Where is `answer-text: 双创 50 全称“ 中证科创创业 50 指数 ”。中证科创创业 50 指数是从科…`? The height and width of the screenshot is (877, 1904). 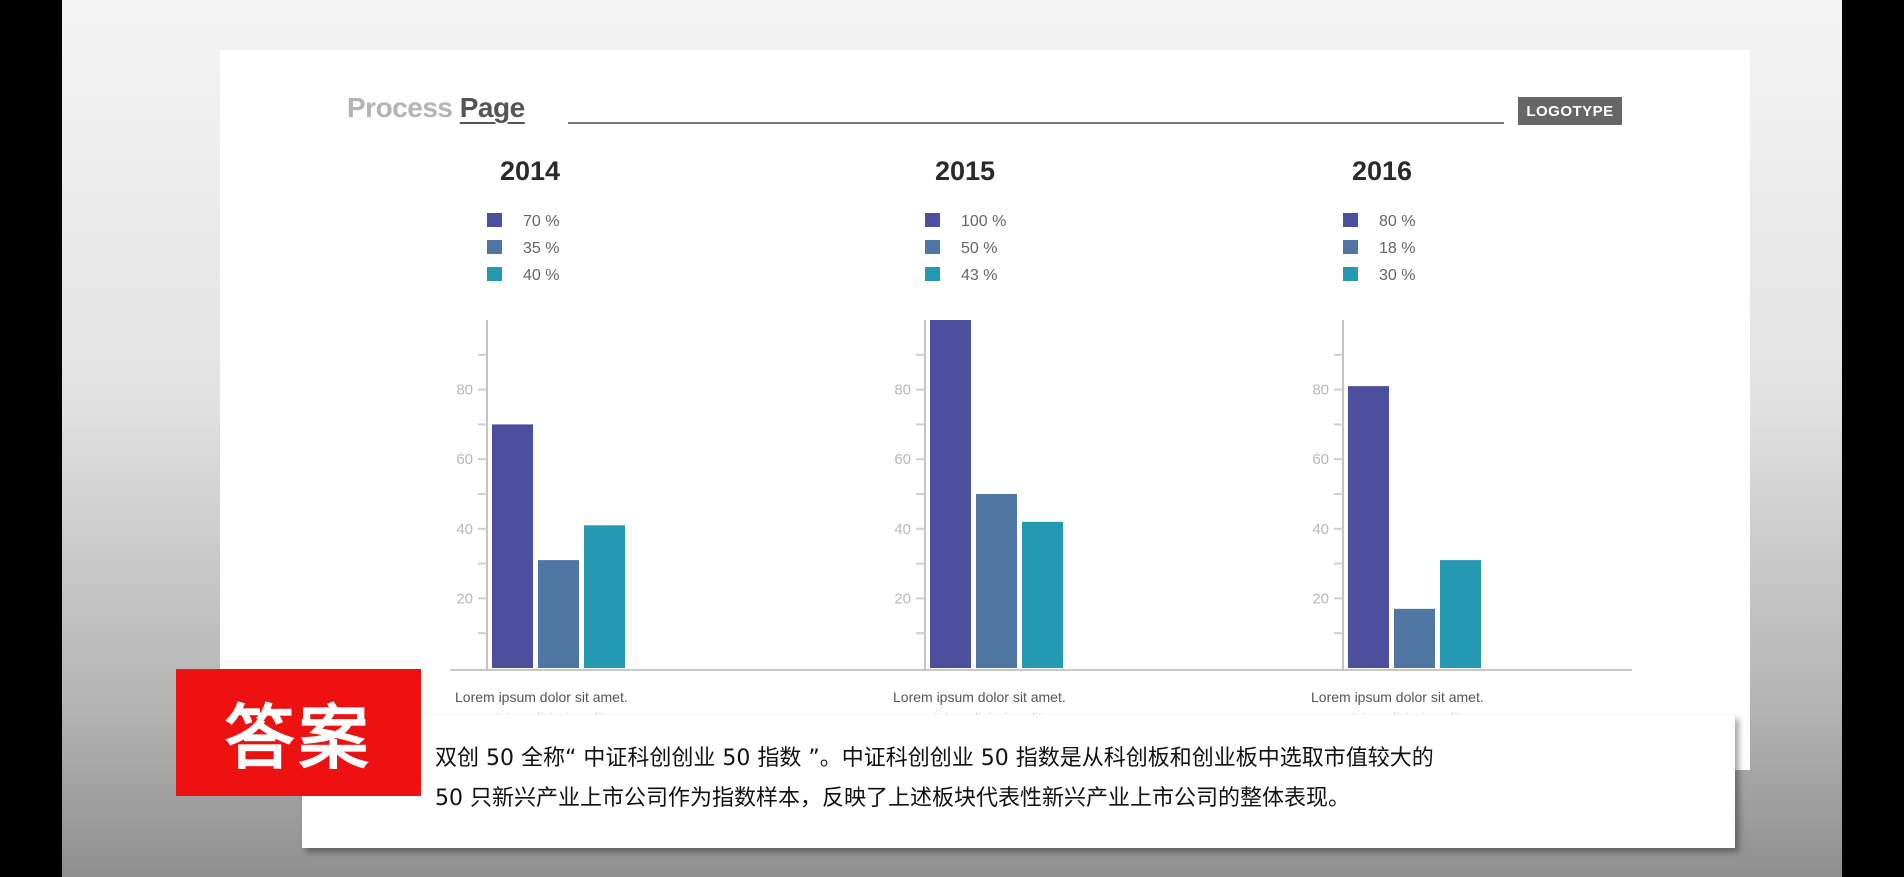 answer-text: 双创 50 全称“ 中证科创创业 50 指数 ”。中证科创创业 50 指数是从科… is located at coordinates (1075, 779).